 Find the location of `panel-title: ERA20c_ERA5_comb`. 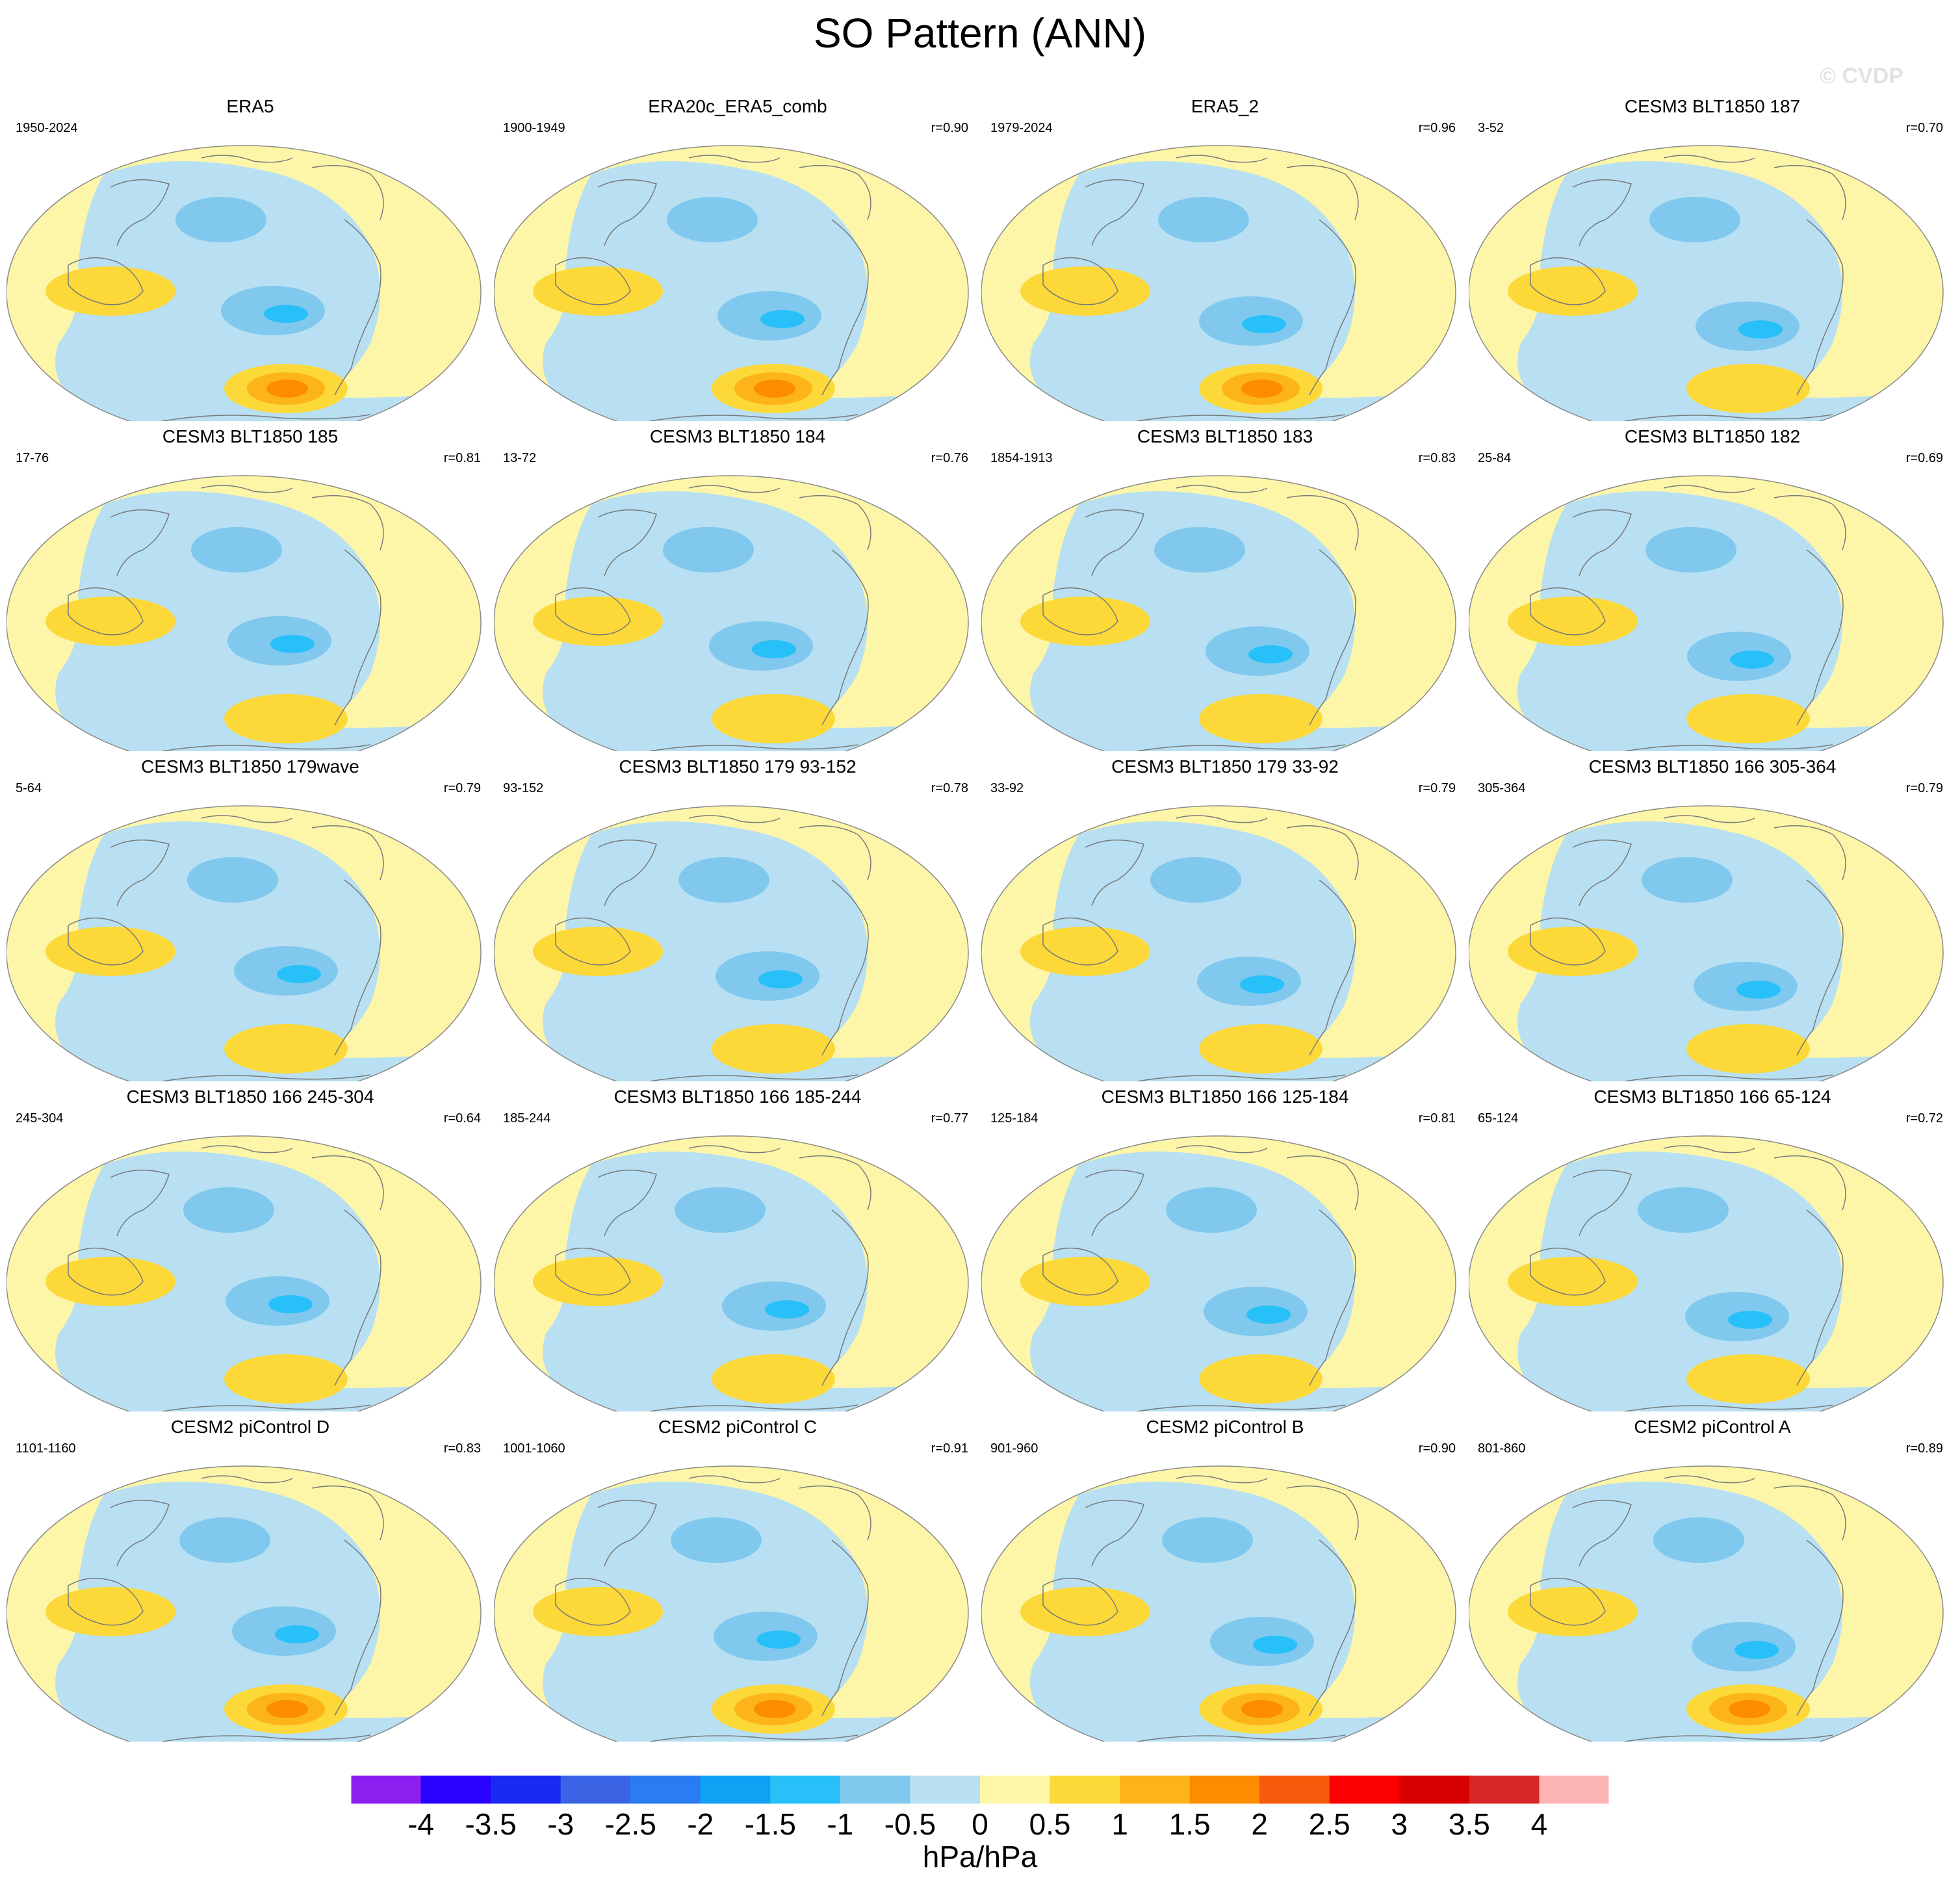

panel-title: ERA20c_ERA5_comb is located at coordinates (737, 106).